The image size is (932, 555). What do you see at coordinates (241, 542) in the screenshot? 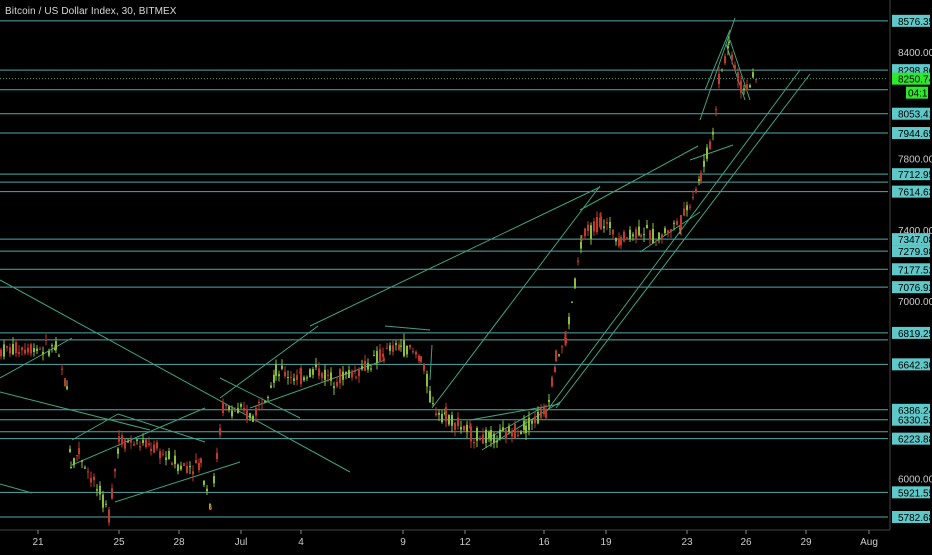
I see `x-tick-label: Jul` at bounding box center [241, 542].